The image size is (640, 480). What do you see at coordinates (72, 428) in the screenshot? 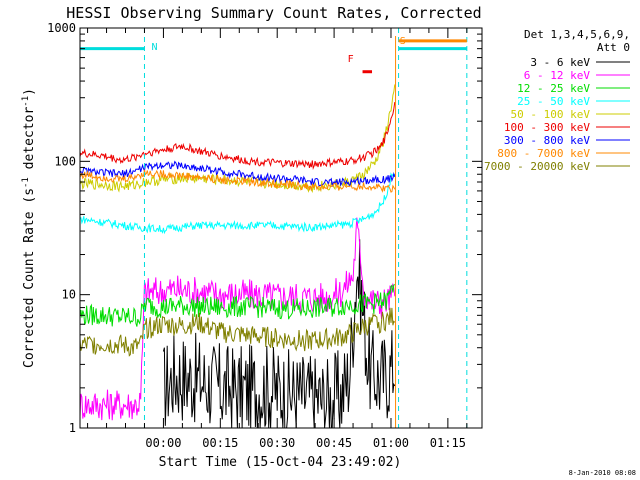
I see `y-tick-label: 1` at bounding box center [72, 428].